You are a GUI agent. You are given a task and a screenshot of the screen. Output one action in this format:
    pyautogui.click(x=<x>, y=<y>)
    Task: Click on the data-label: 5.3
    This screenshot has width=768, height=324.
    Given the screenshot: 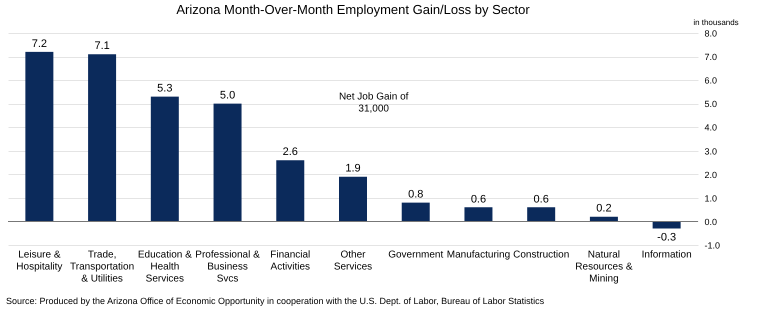 What is the action you would take?
    pyautogui.click(x=164, y=88)
    